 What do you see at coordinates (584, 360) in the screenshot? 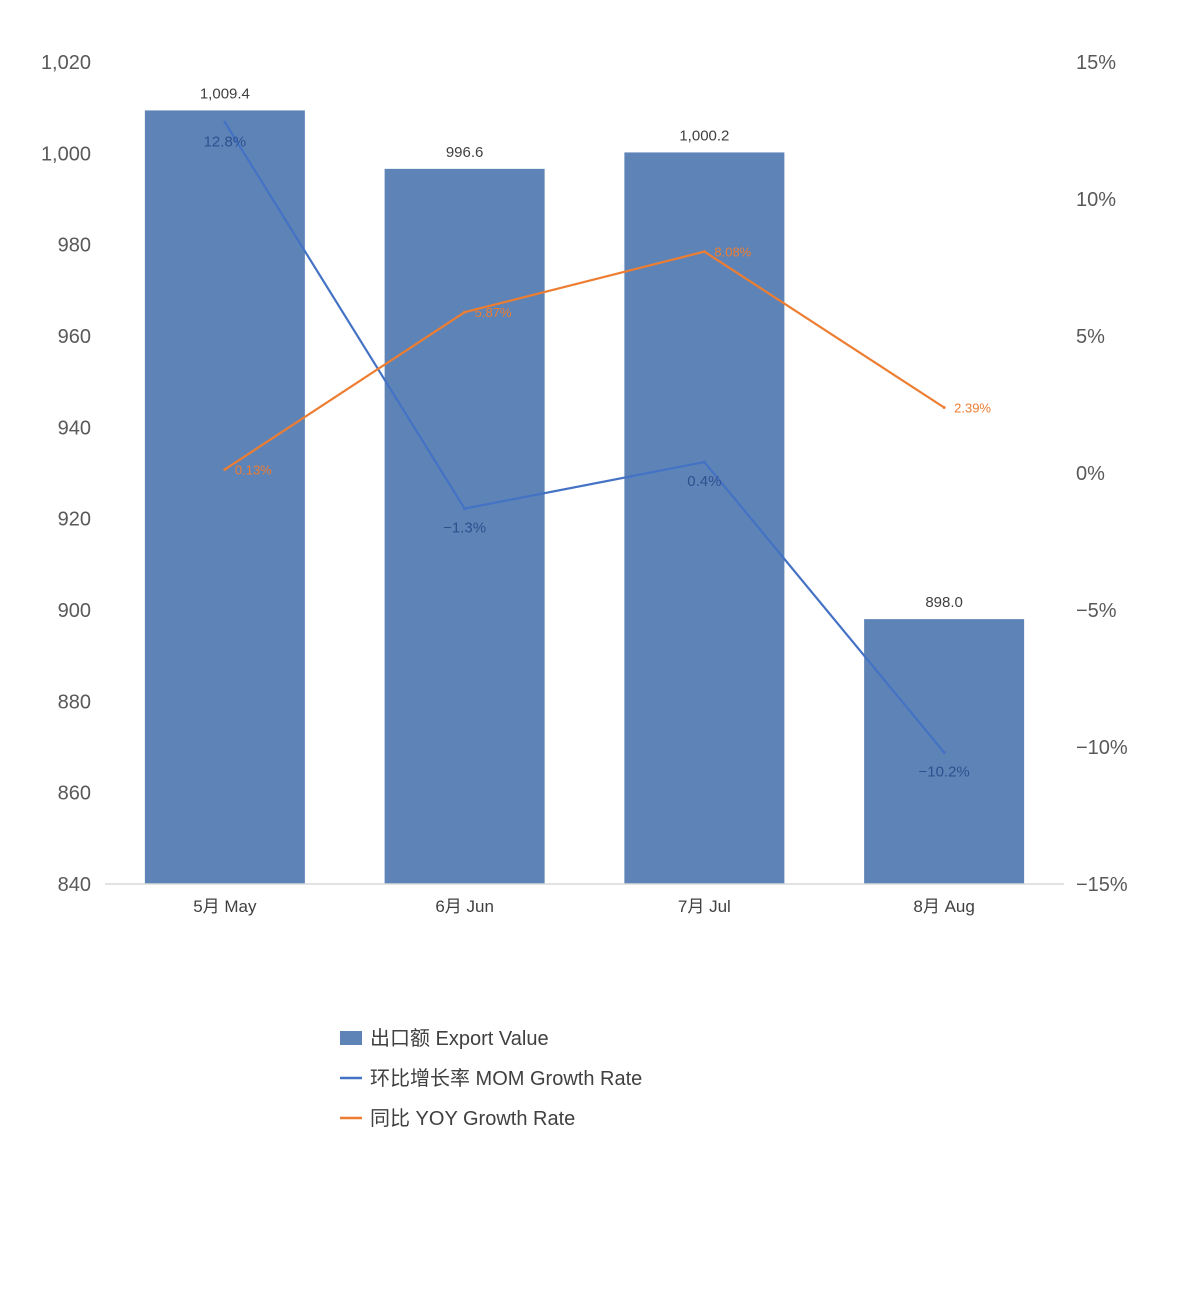
I see `yoy-line` at bounding box center [584, 360].